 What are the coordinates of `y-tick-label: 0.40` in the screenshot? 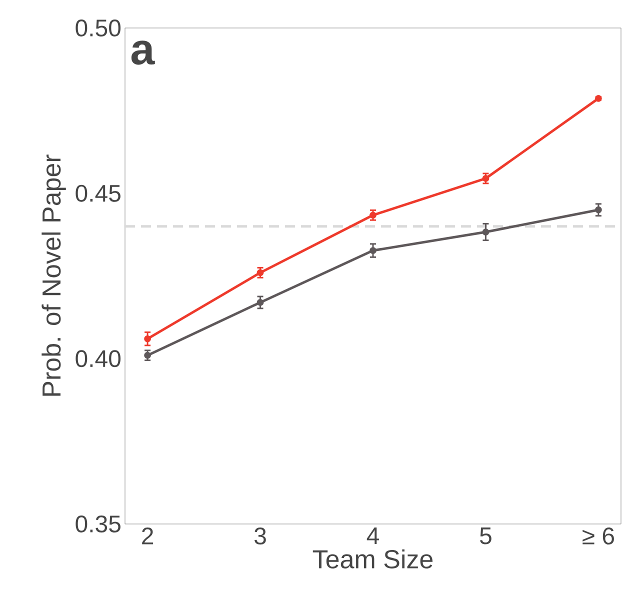 It's located at (98, 359).